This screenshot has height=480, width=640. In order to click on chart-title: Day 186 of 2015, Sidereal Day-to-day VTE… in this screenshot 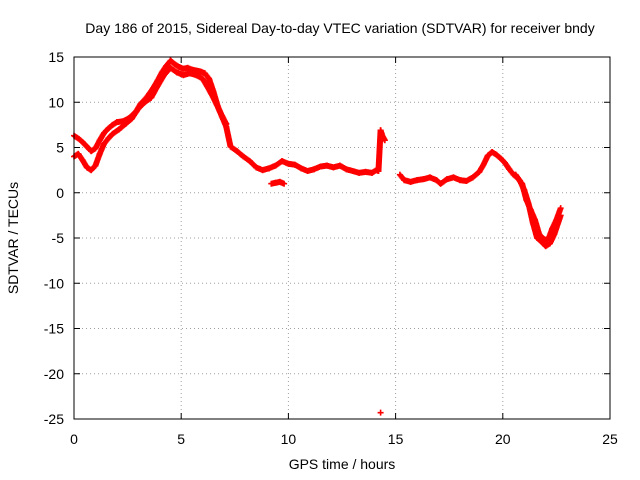, I will do `click(339, 28)`.